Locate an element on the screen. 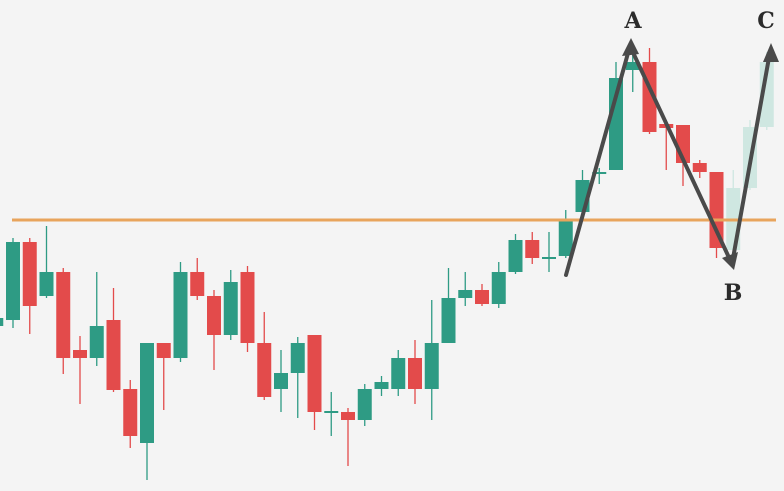  point-label: B is located at coordinates (733, 293).